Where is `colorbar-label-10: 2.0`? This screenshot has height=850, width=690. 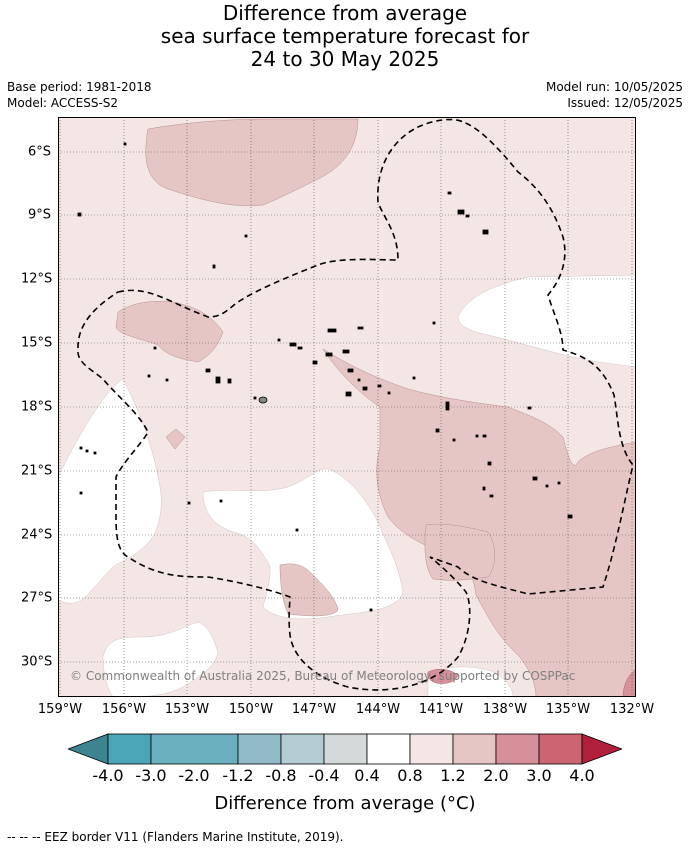 colorbar-label-10: 2.0 is located at coordinates (496, 775).